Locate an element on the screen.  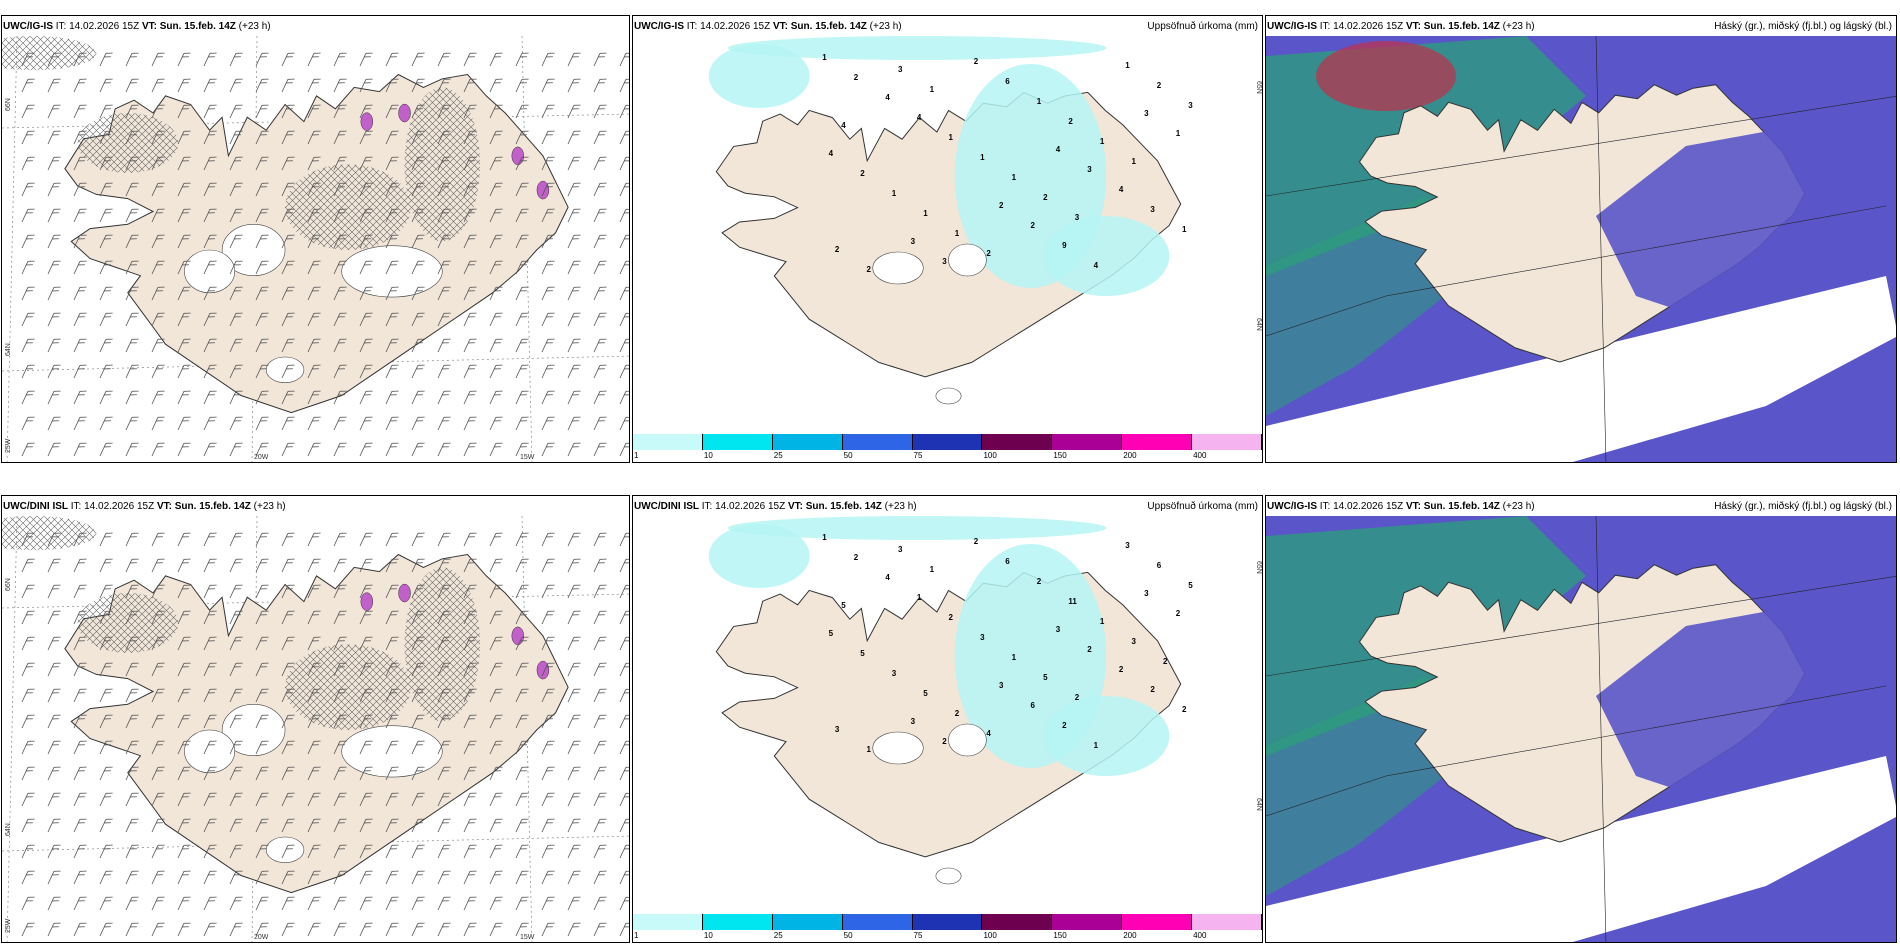
lon-label-20w: 20W is located at coordinates (261, 937).